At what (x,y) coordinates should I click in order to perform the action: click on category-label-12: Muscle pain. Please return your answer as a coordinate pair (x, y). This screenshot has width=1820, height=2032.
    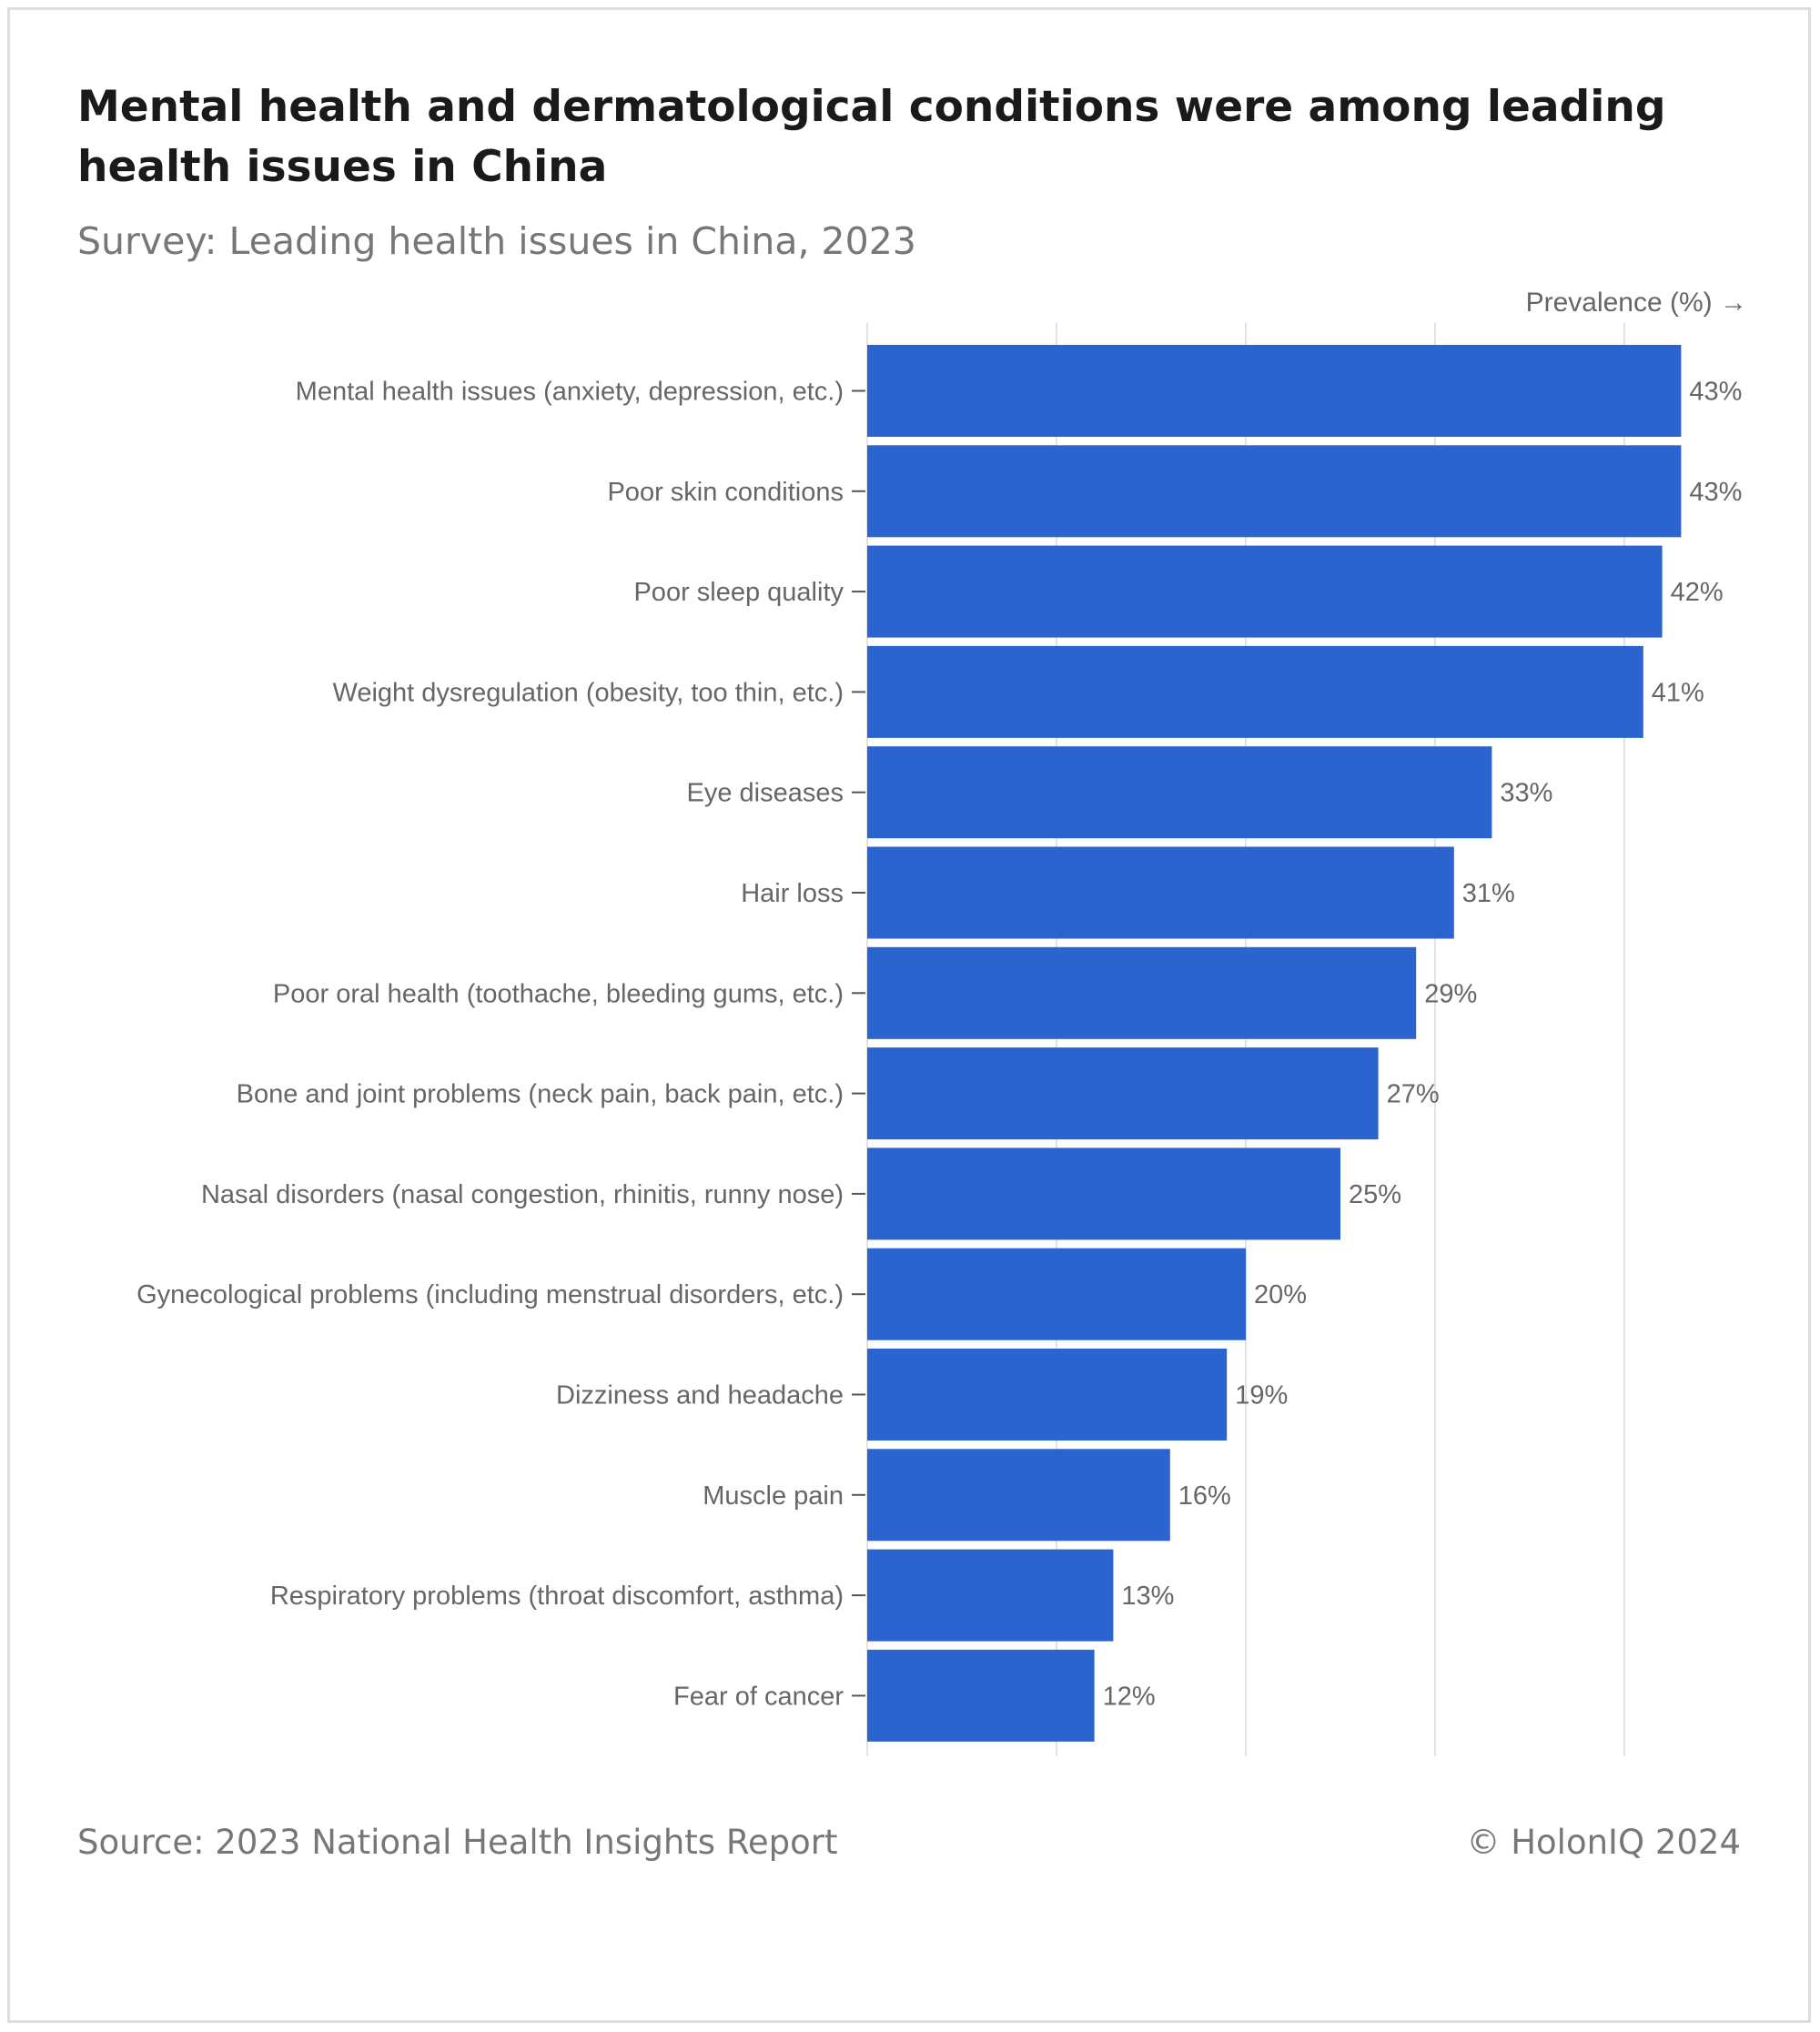
    Looking at the image, I should click on (774, 1496).